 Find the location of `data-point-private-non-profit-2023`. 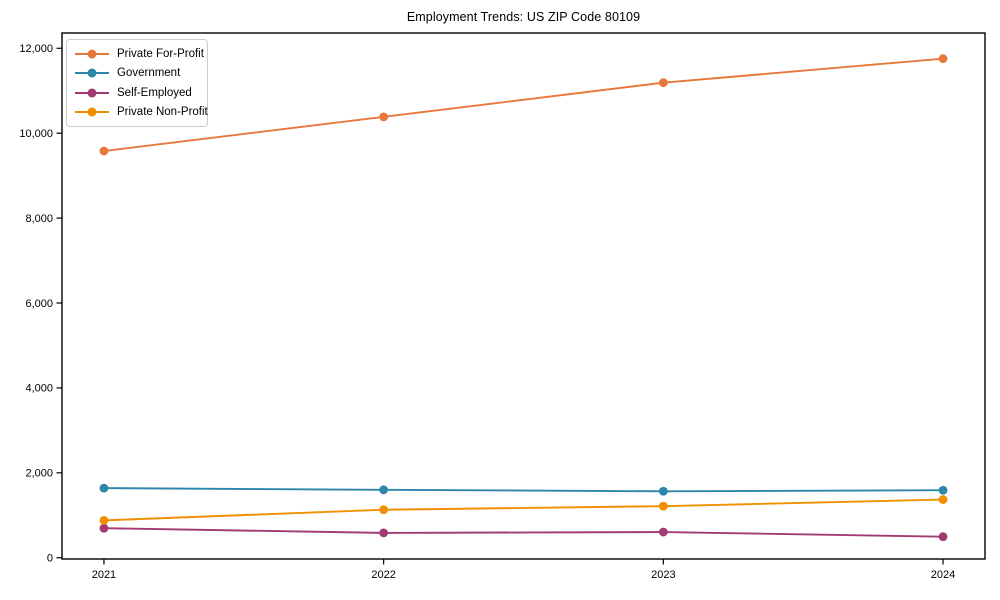

data-point-private-non-profit-2023 is located at coordinates (663, 506).